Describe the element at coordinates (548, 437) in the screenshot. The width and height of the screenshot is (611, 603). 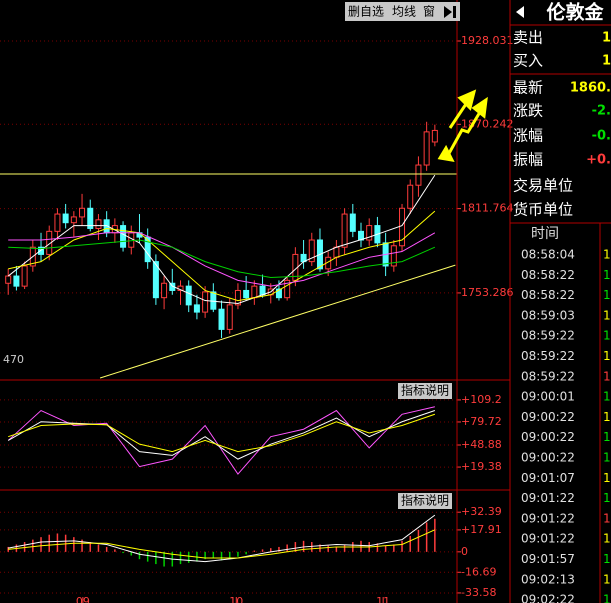
I see `tick-time: 09:00:22` at that location.